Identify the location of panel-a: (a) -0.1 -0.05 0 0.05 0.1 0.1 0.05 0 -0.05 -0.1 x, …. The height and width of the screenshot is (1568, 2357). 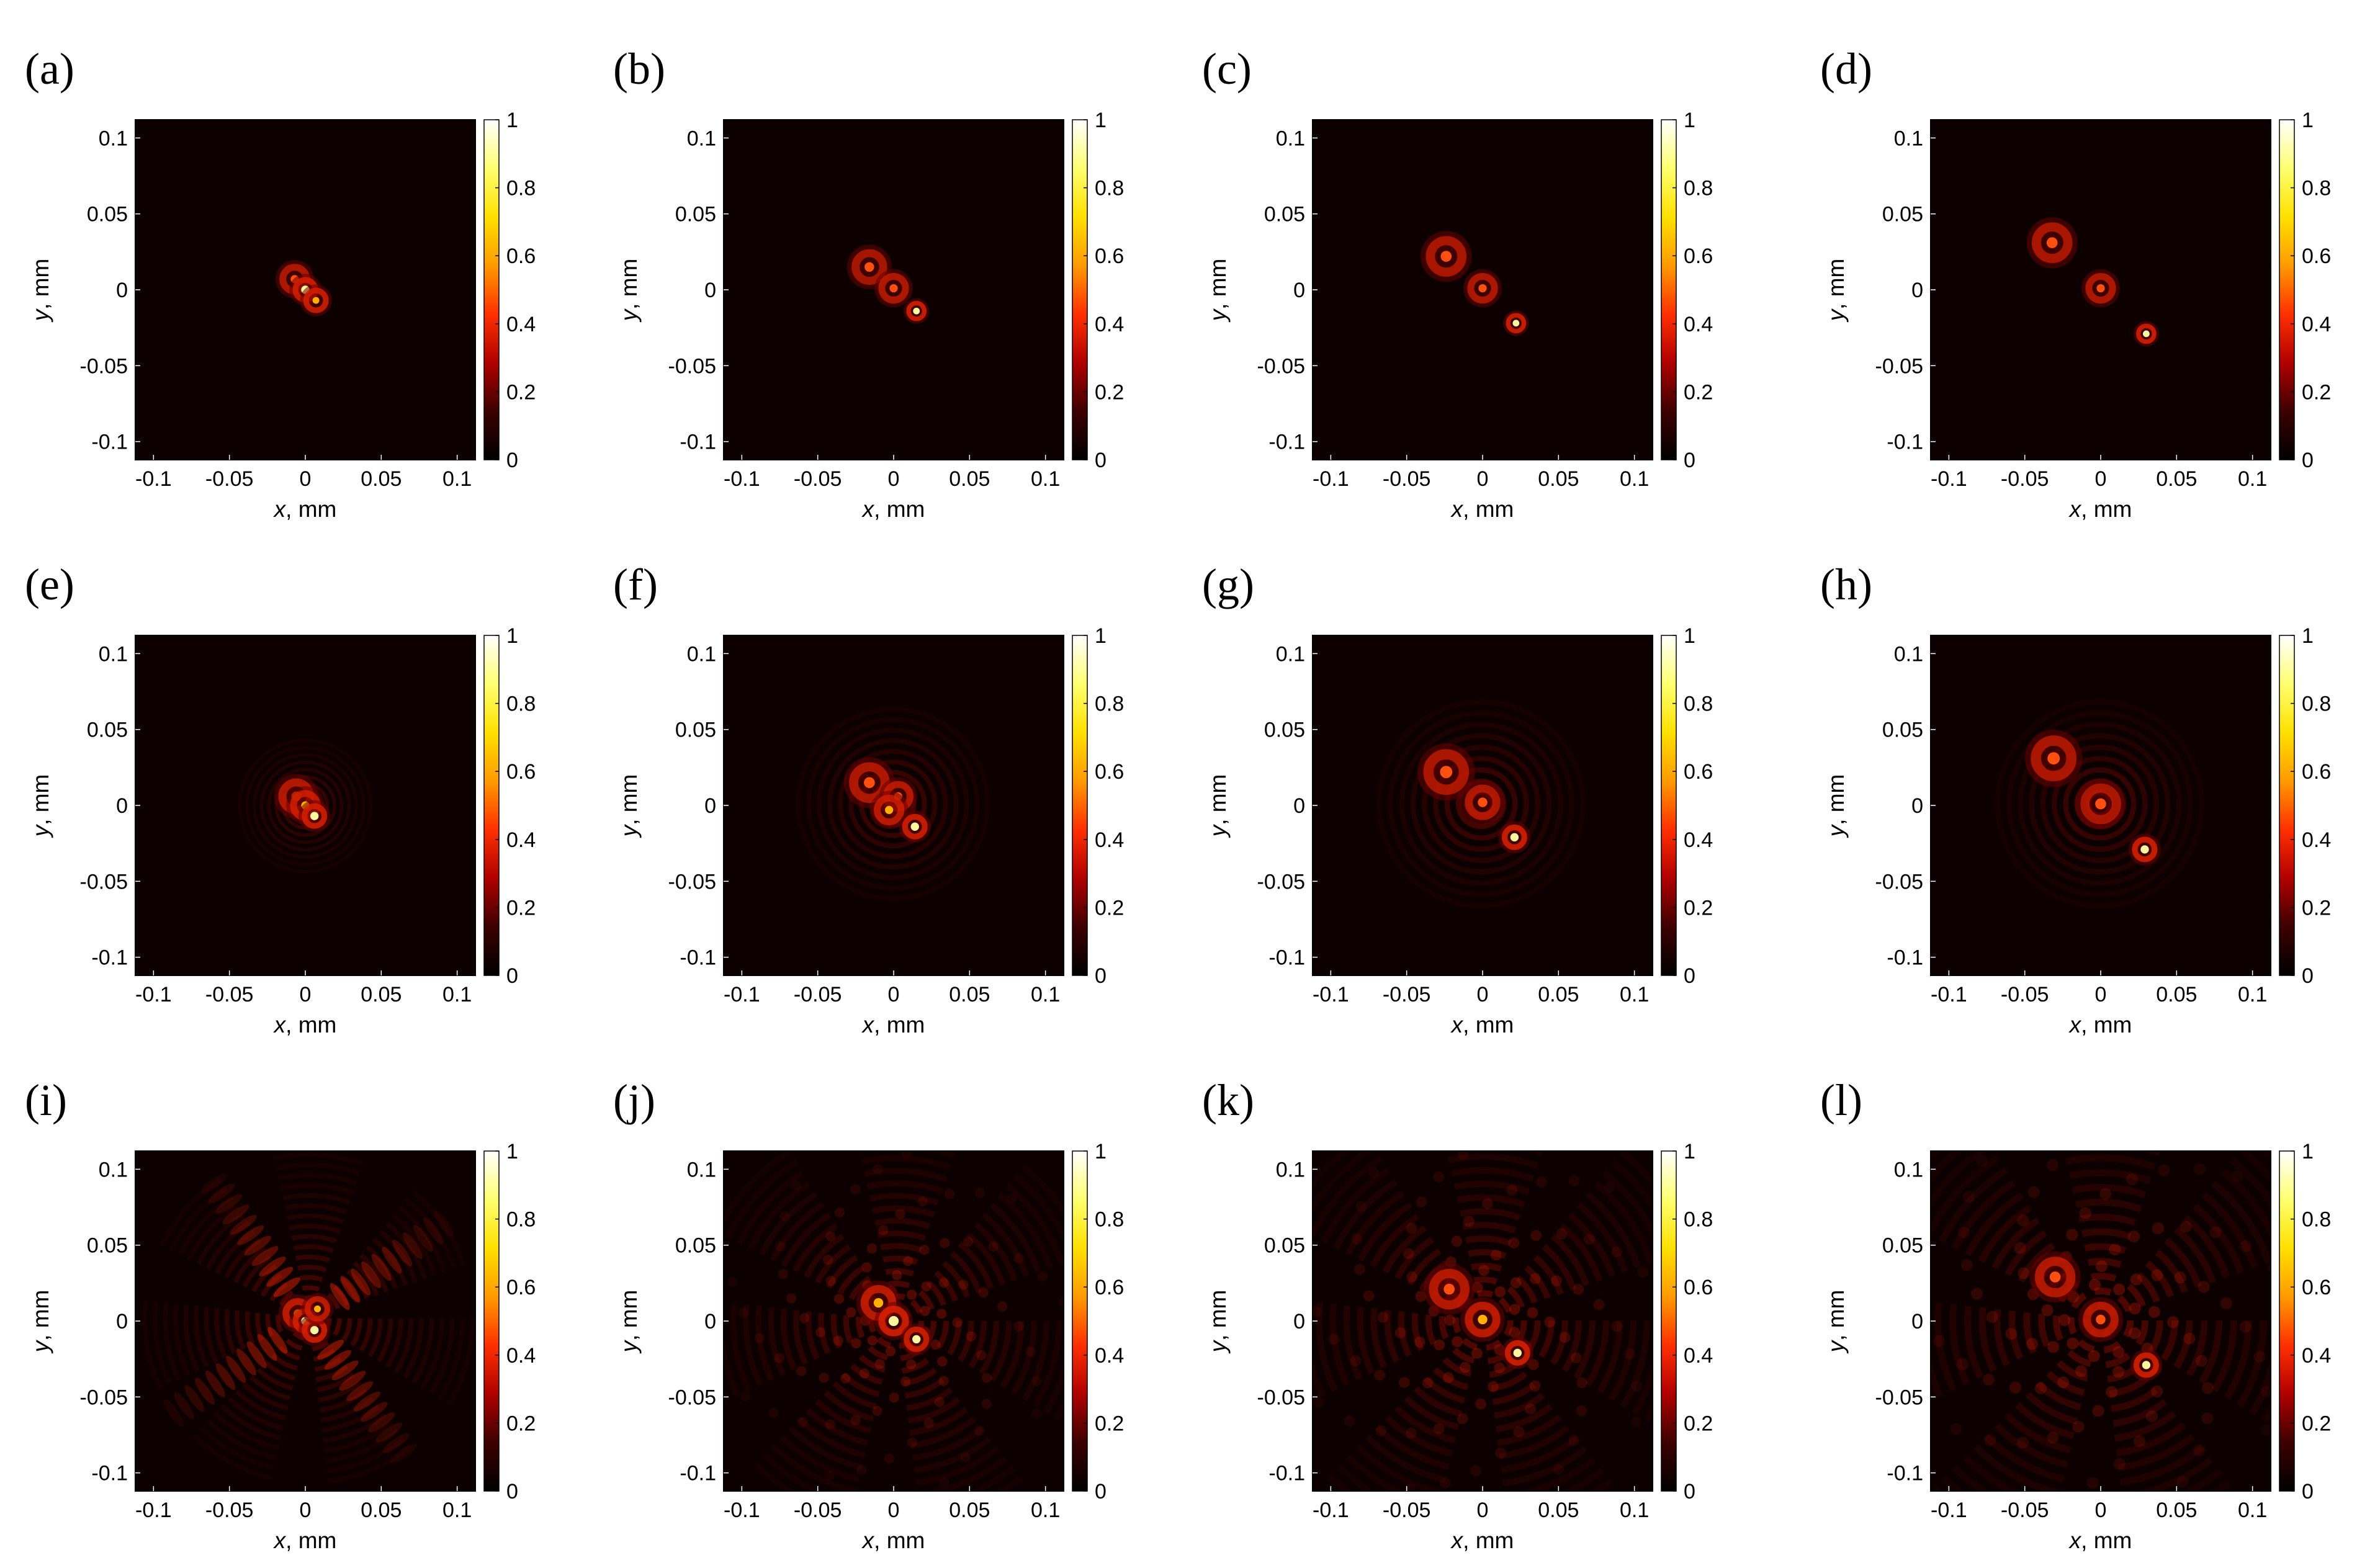
(280, 283).